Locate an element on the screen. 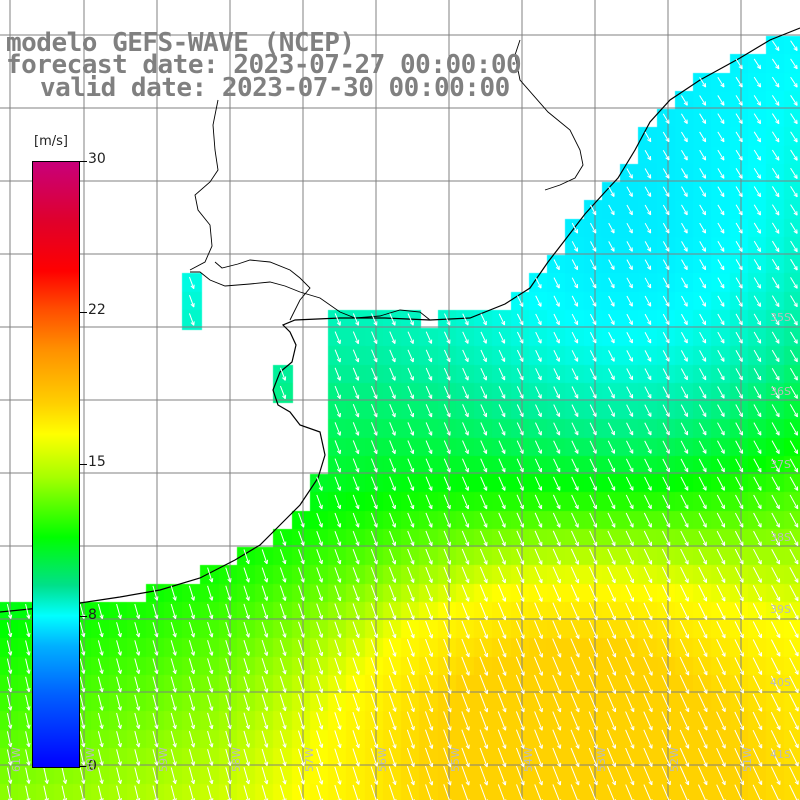 This screenshot has width=800, height=800. colorbar-tick-15: 15 is located at coordinates (97, 462).